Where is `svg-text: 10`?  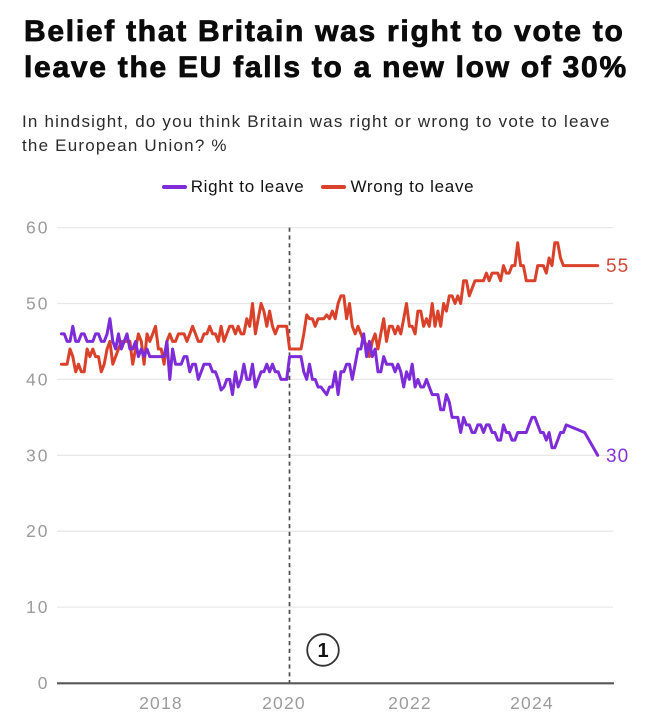
svg-text: 10 is located at coordinates (37, 607).